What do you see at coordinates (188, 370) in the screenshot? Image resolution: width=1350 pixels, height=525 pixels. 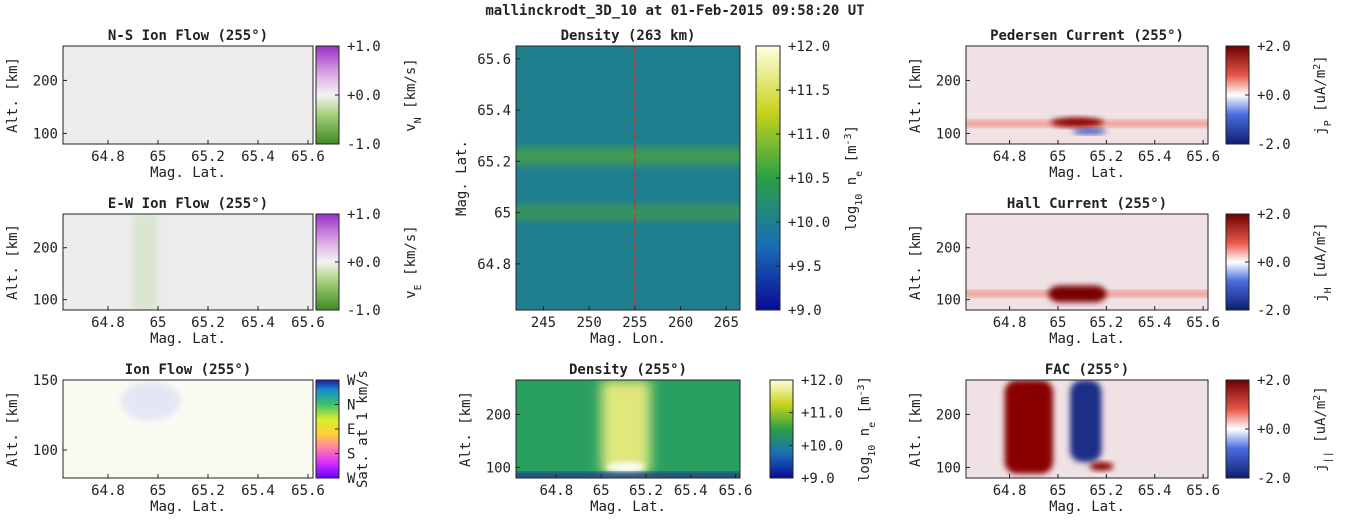 I see `panel-title: Ion Flow (255°)` at bounding box center [188, 370].